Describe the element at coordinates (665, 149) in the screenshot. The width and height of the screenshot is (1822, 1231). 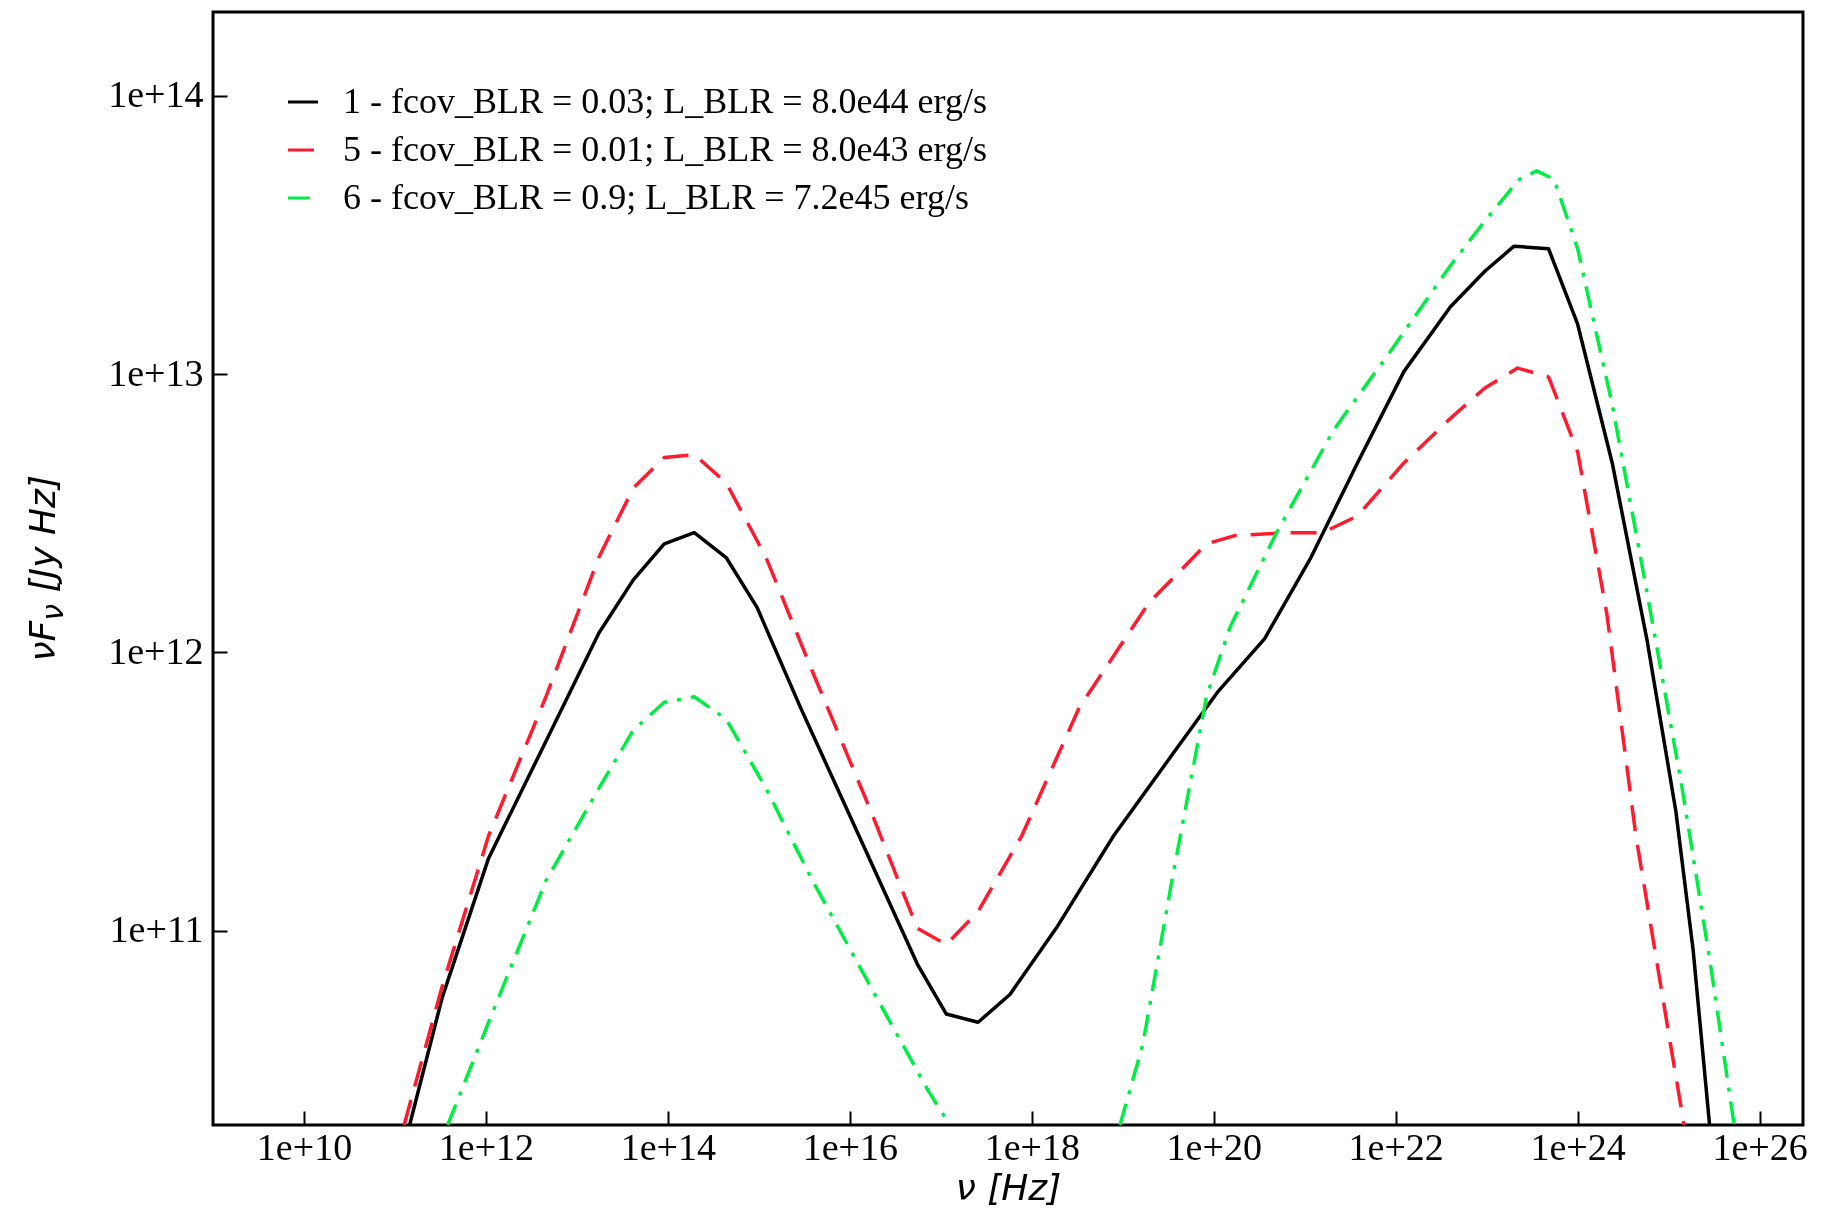
I see `legend-label: 5 - fcov_BLR = 0.01; L_BLR = 8.0e43 erg/s` at that location.